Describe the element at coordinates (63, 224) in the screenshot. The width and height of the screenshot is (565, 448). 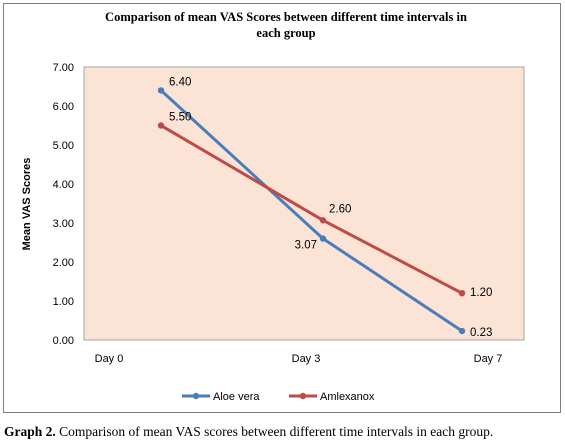
I see `y-tick-label: 3.00` at that location.